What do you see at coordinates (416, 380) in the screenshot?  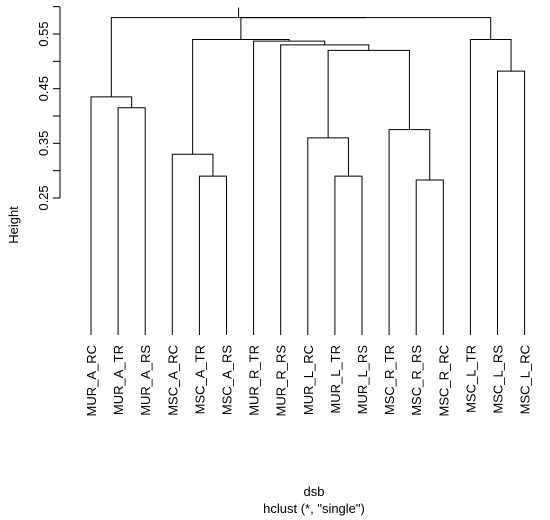 I see `leaf-label: MSC_R_RS` at bounding box center [416, 380].